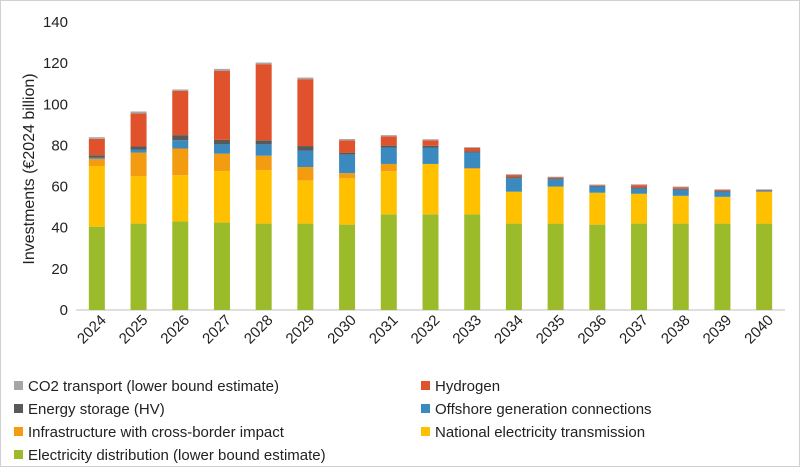  Describe the element at coordinates (543, 409) in the screenshot. I see `legend-label: Offshore generation connections` at that location.